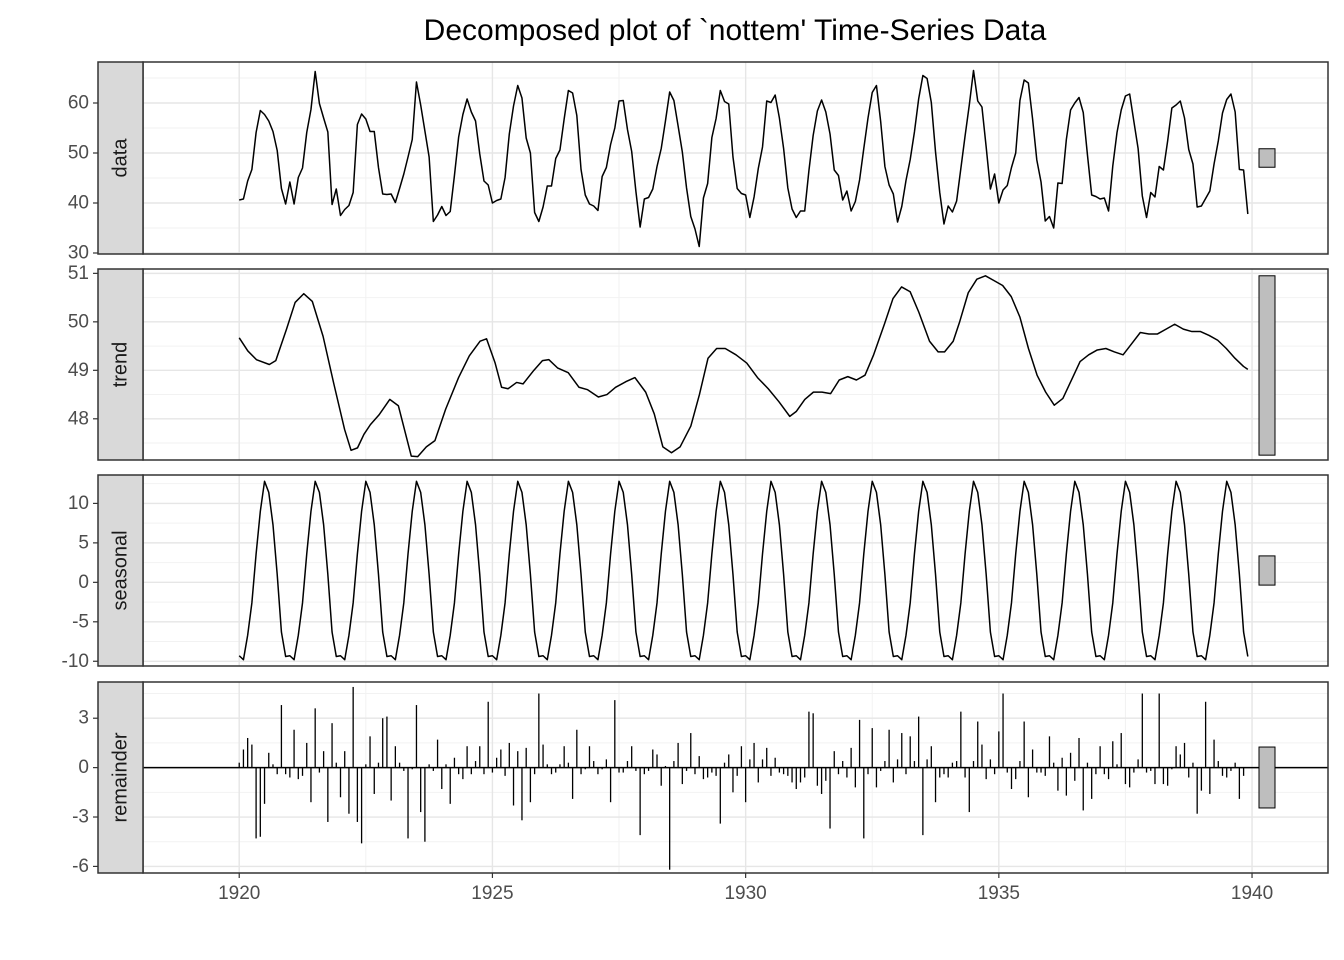 This screenshot has height=960, width=1344. Describe the element at coordinates (80, 621) in the screenshot. I see `y-tick-label: -5` at that location.